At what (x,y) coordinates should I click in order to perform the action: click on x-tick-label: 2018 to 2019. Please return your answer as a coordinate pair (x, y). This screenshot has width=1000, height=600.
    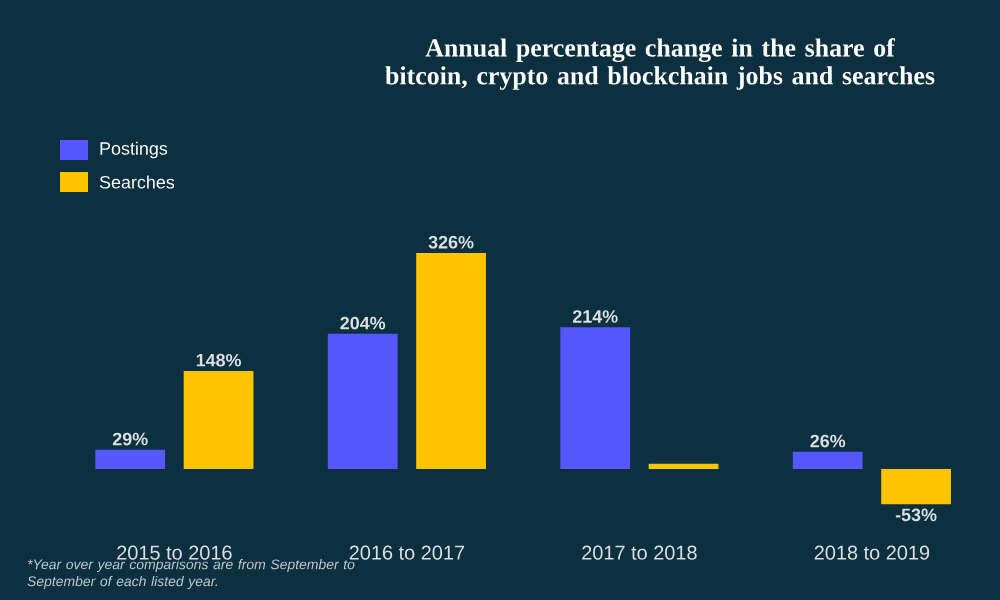
    Looking at the image, I should click on (872, 552).